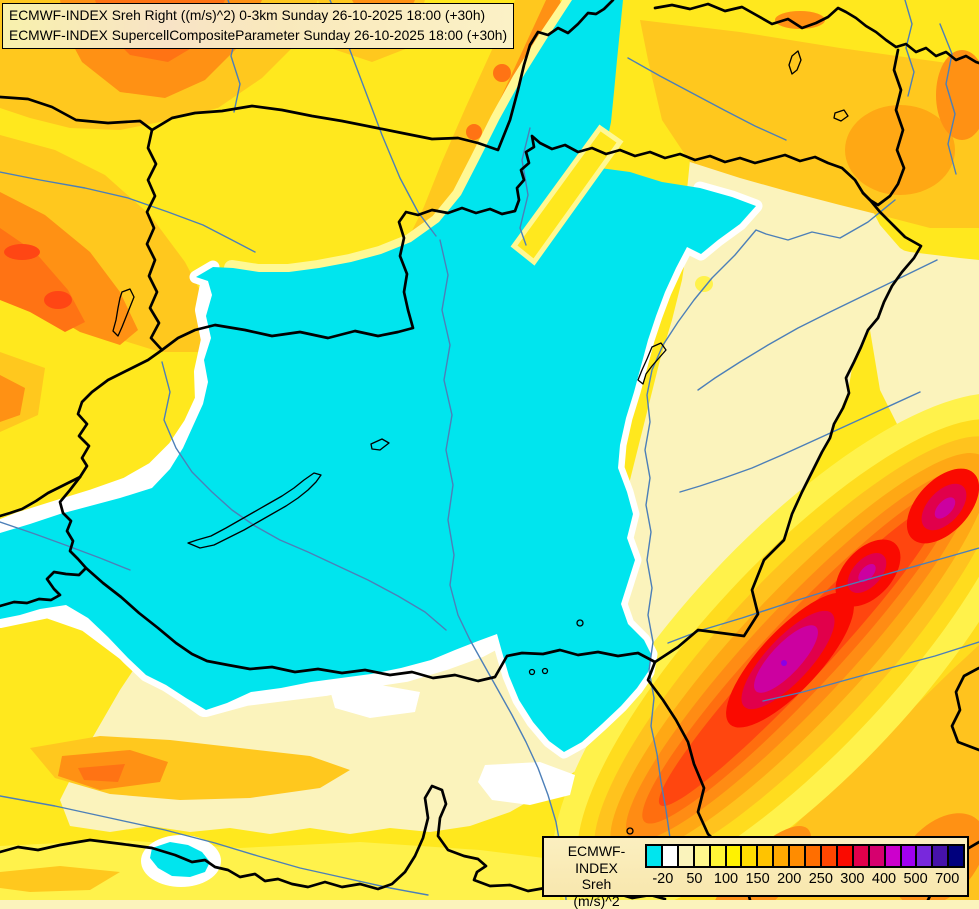 The width and height of the screenshot is (979, 909). Describe the element at coordinates (694, 879) in the screenshot. I see `colorbar-label: 50` at that location.